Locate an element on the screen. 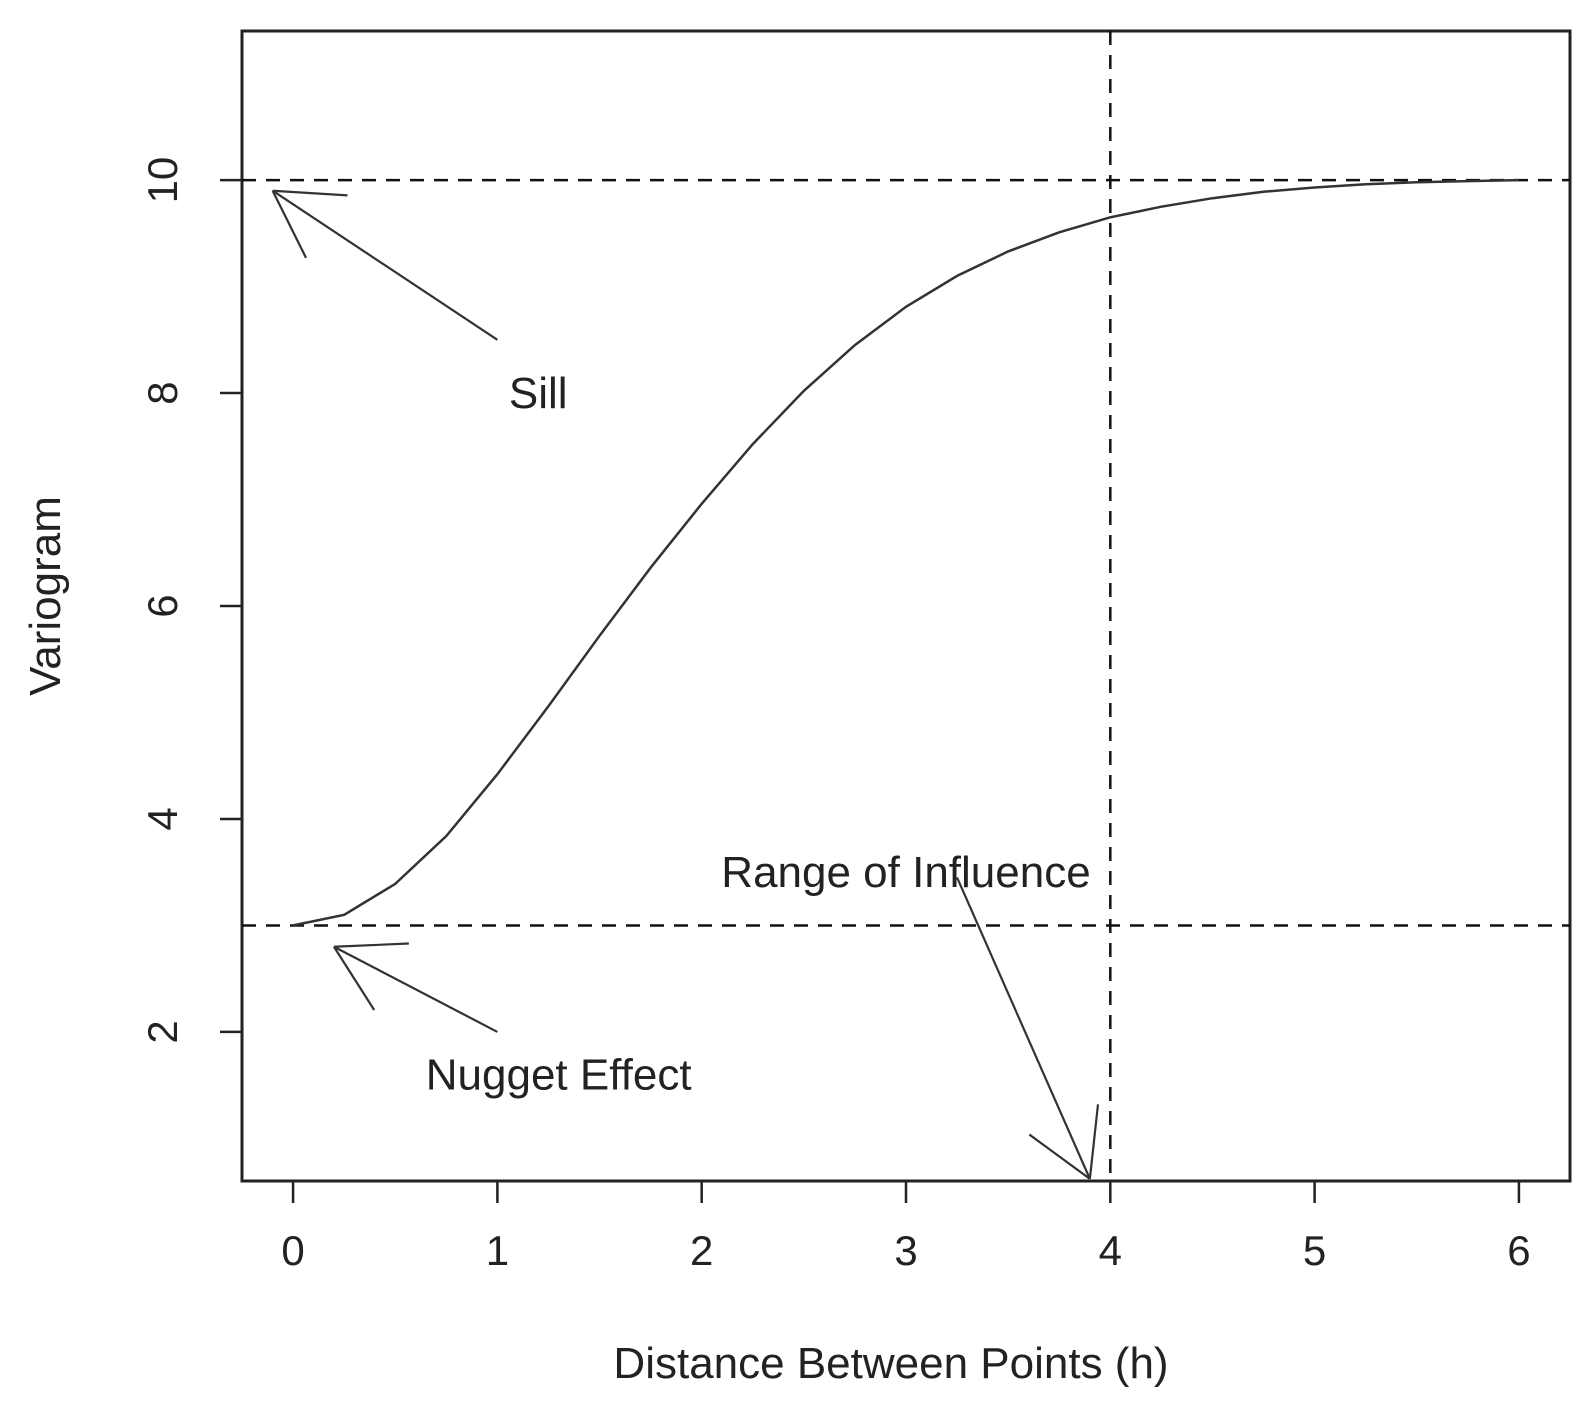 This screenshot has width=1589, height=1423. sill-arrow-shaft is located at coordinates (385, 265).